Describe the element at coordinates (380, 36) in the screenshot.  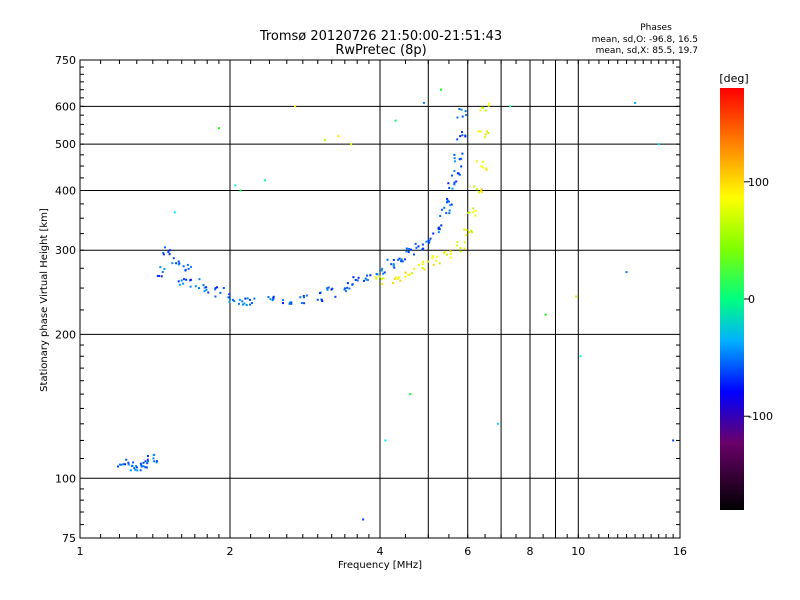
I see `chart-title: Tromsø 20120726 21:50:00-21:51:43` at that location.